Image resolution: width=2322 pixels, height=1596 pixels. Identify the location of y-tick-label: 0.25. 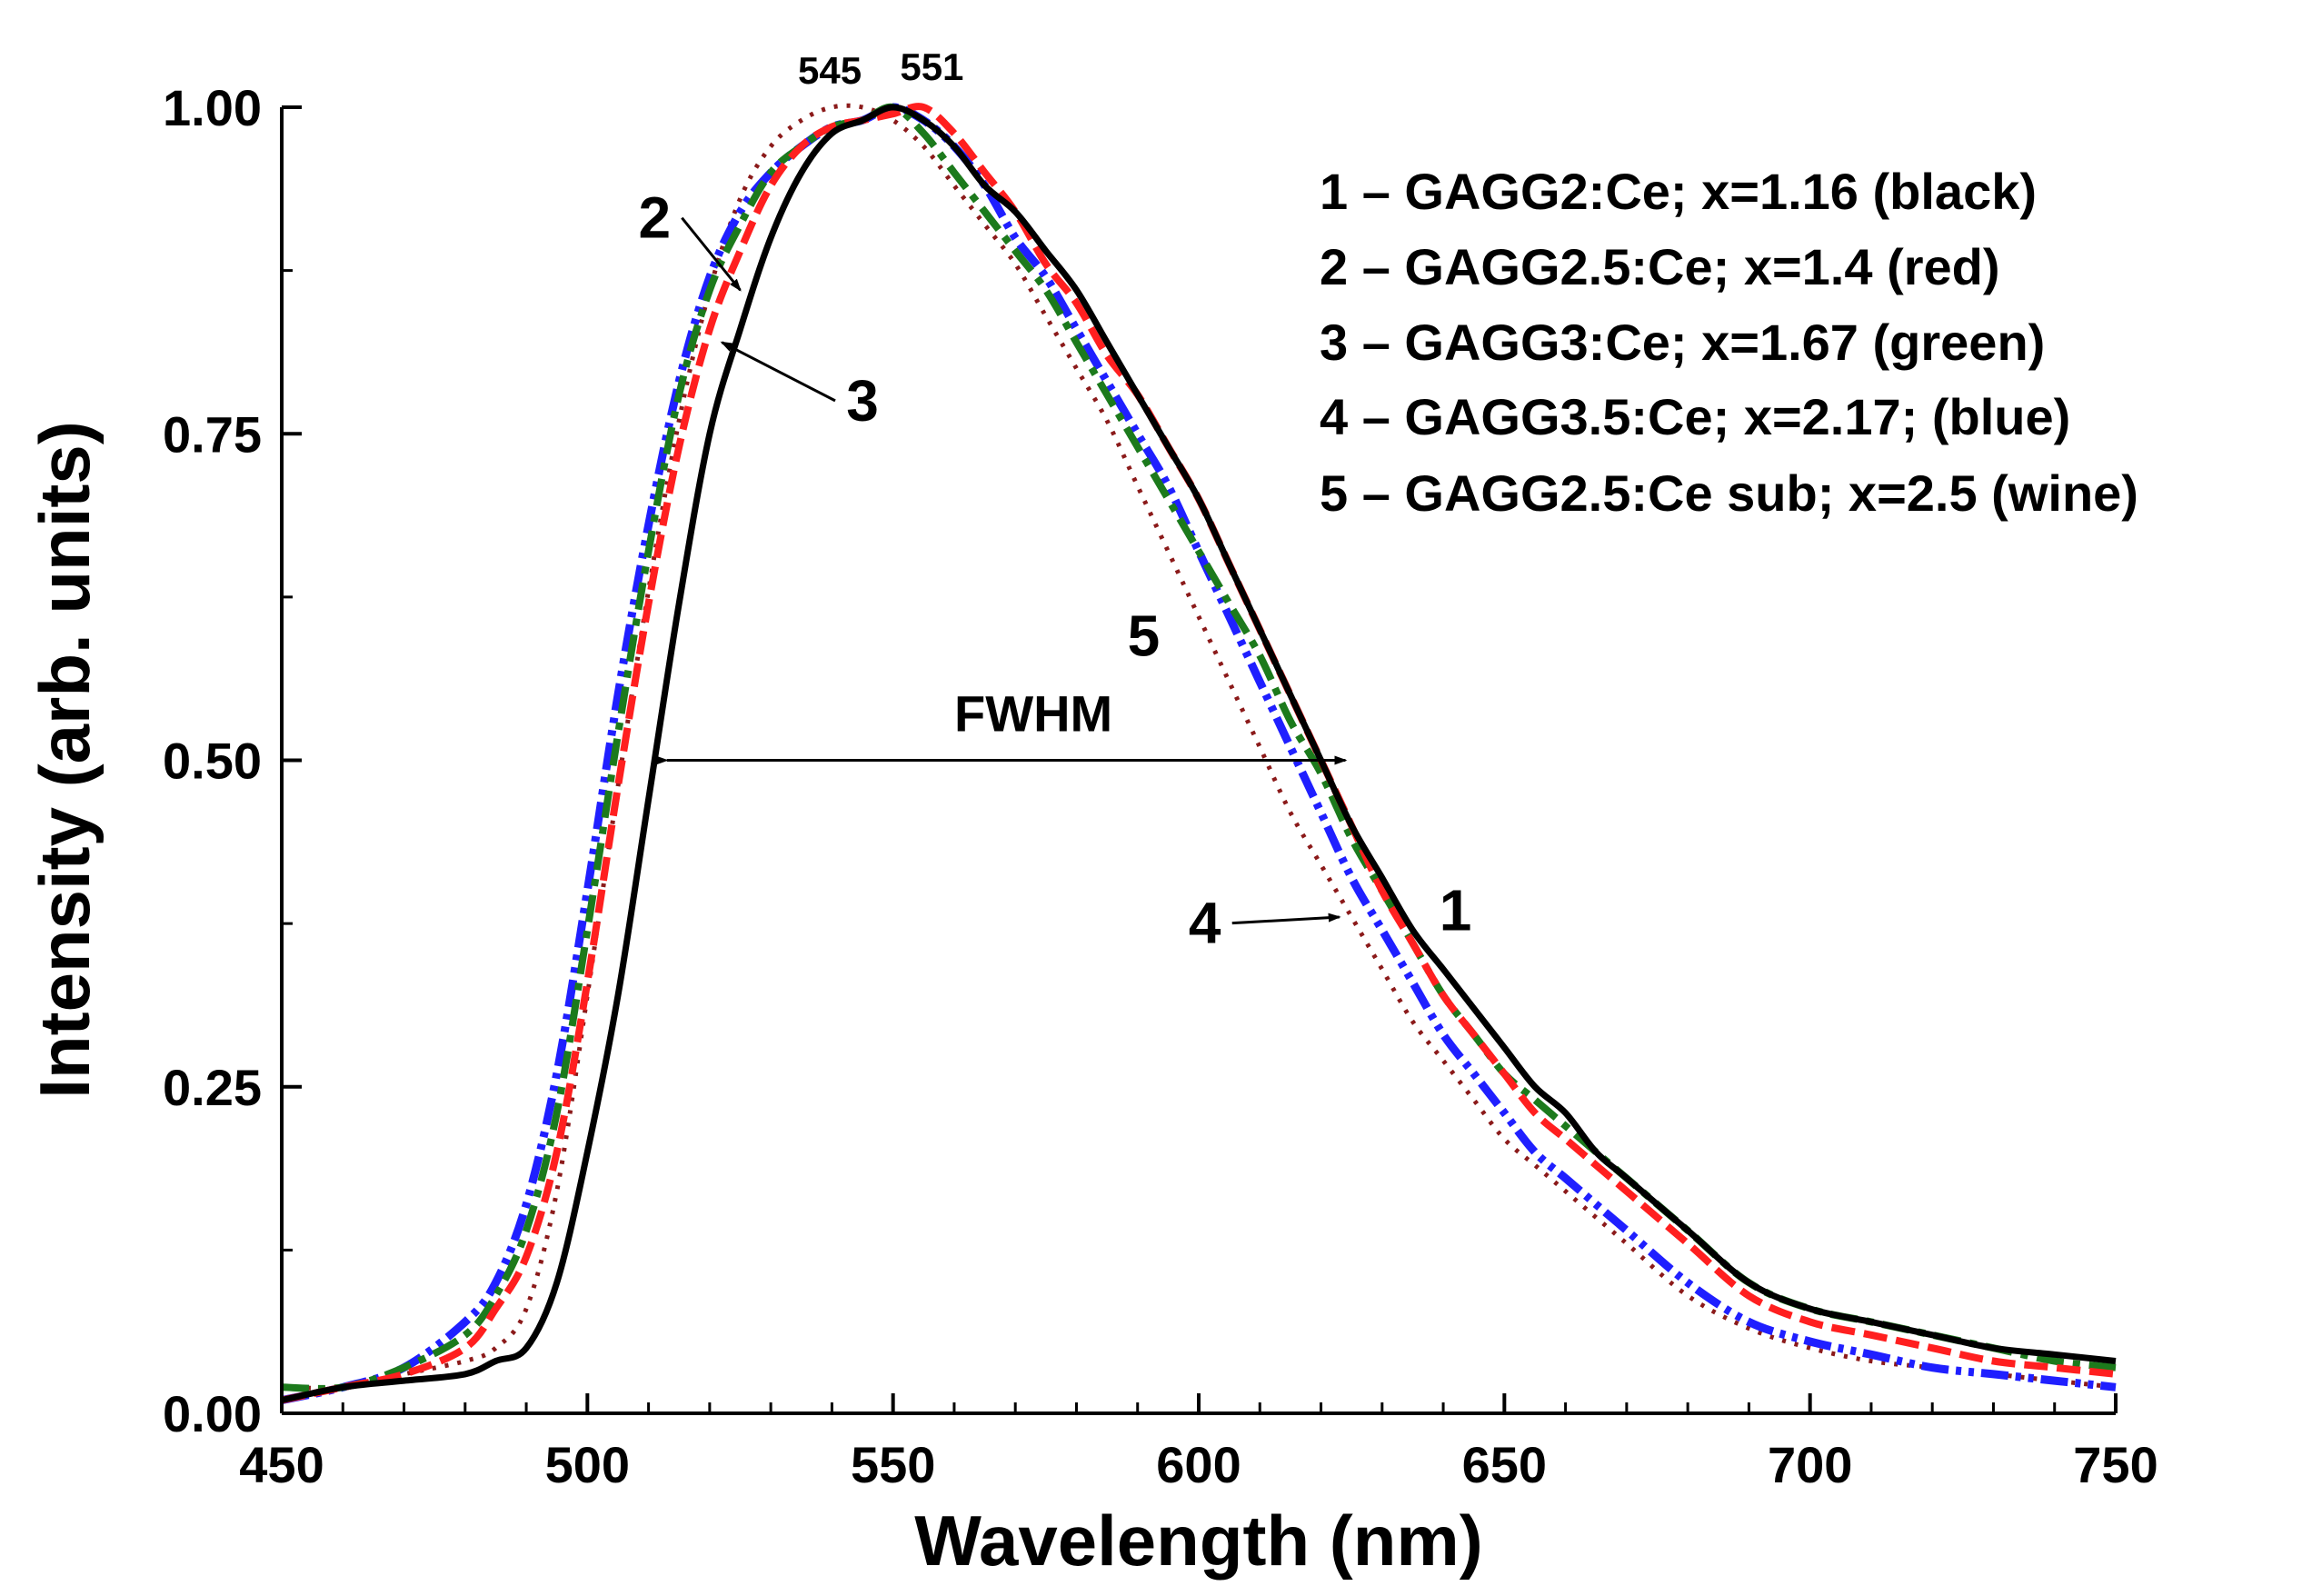
(212, 1087).